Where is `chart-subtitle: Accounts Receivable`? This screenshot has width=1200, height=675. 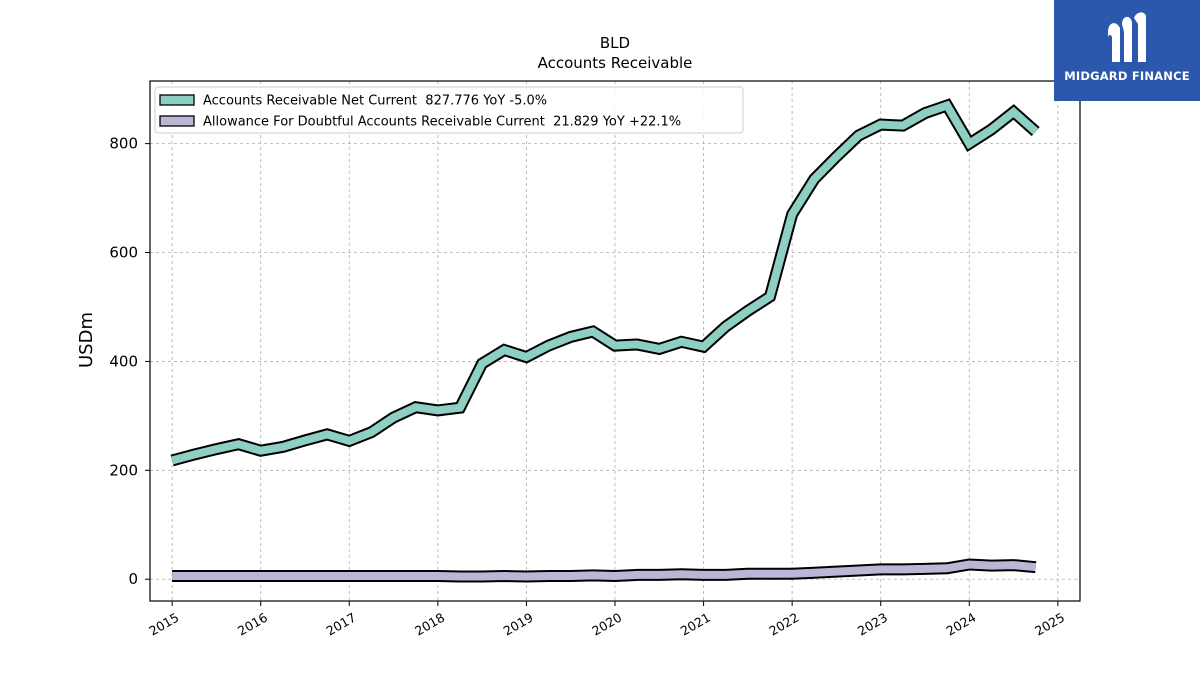
chart-subtitle: Accounts Receivable is located at coordinates (615, 63).